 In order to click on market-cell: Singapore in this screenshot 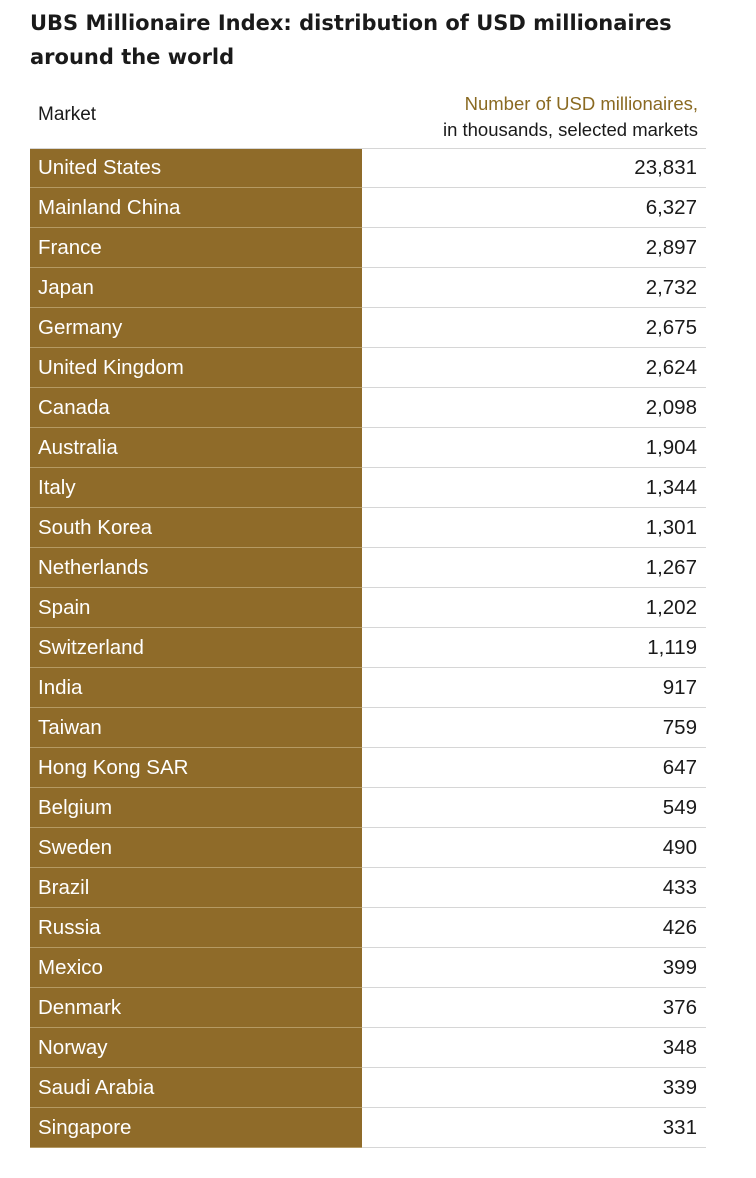, I will do `click(196, 1128)`.